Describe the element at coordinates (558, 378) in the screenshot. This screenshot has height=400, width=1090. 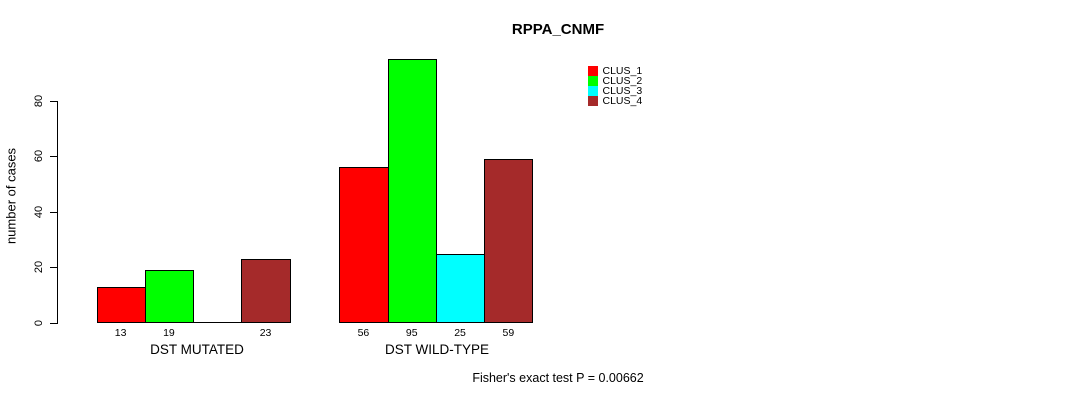
I see `fisher-test-annotation: Fisher's exact test P = 0.00662` at that location.